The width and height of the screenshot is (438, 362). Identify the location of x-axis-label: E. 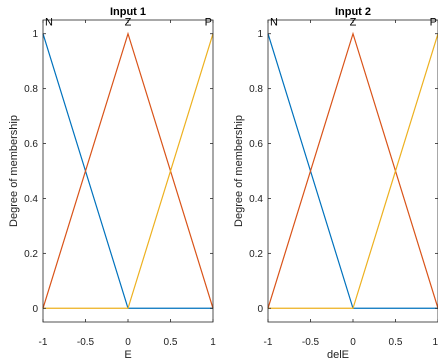
(127, 355).